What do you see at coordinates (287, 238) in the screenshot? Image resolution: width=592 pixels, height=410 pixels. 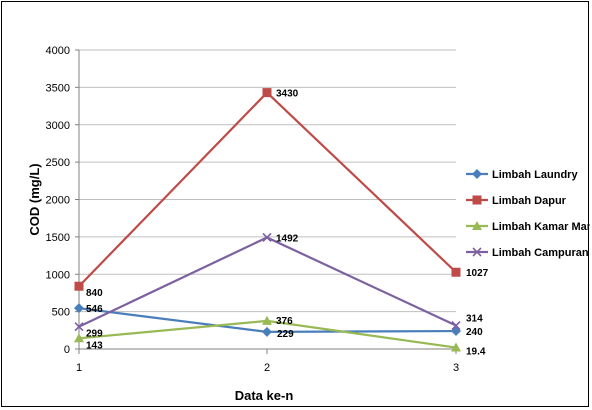 I see `data-label: 1492` at bounding box center [287, 238].